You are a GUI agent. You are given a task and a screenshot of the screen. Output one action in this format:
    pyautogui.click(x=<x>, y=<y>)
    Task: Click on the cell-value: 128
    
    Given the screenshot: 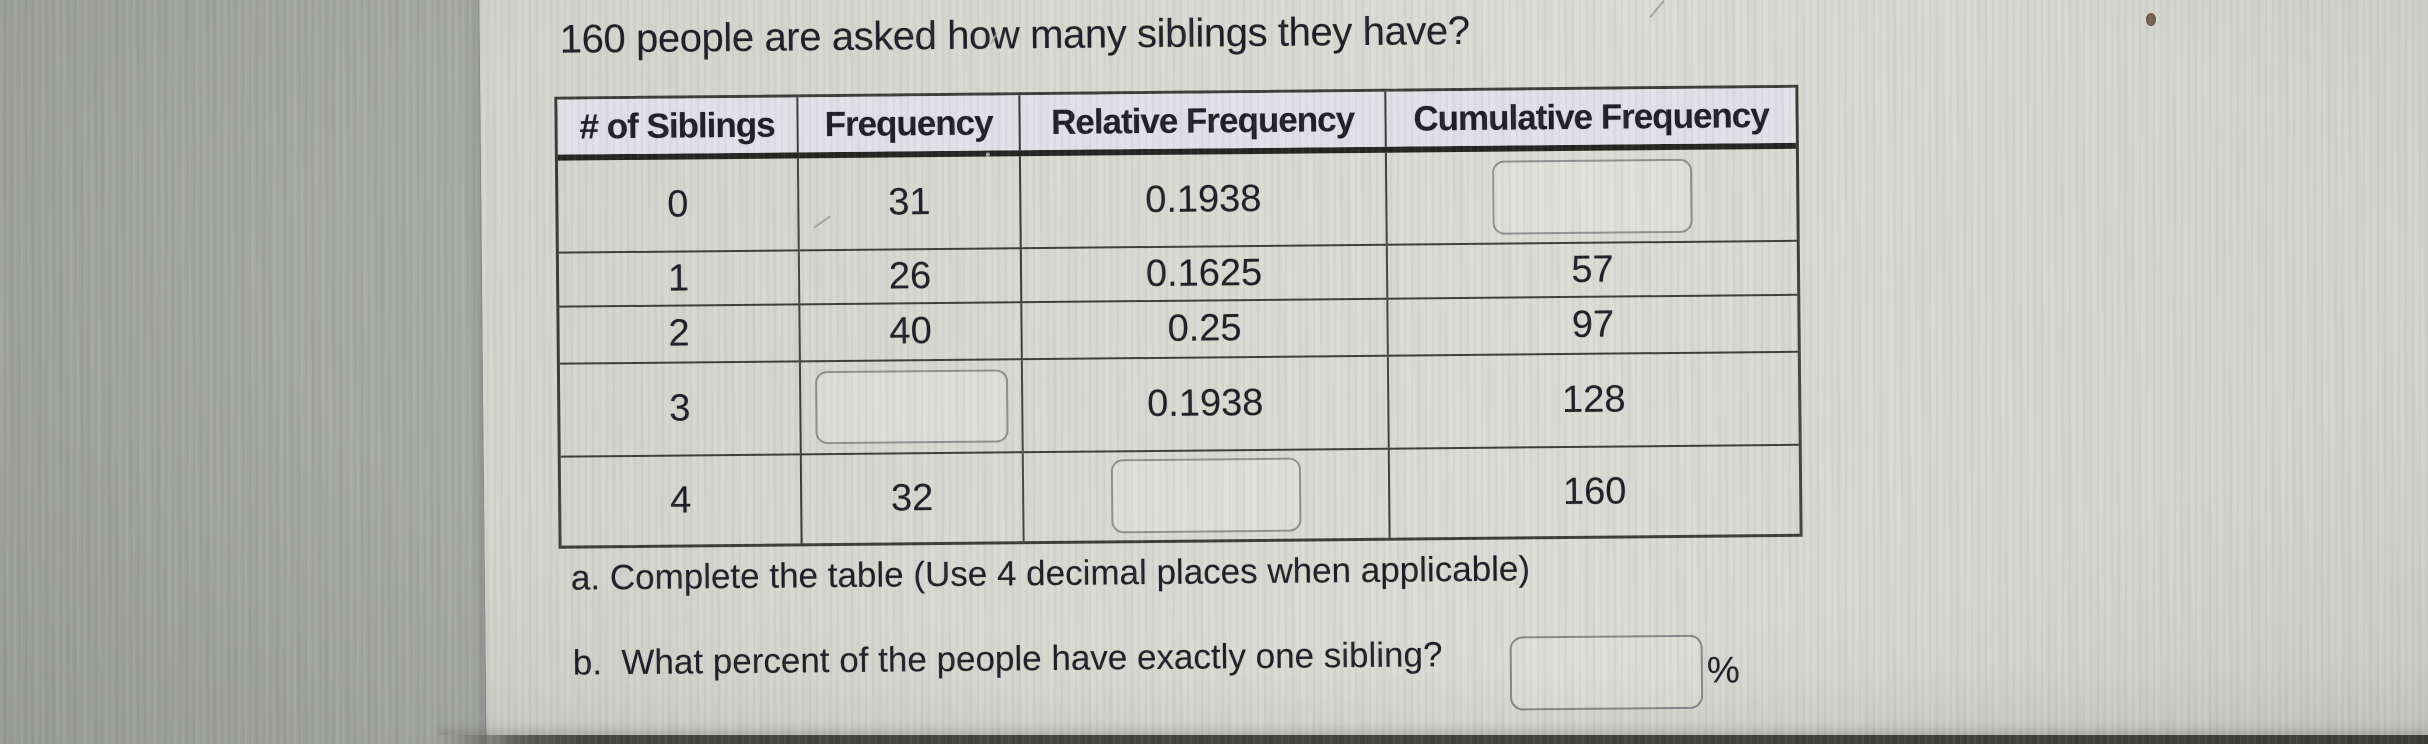 What is the action you would take?
    pyautogui.click(x=1593, y=400)
    